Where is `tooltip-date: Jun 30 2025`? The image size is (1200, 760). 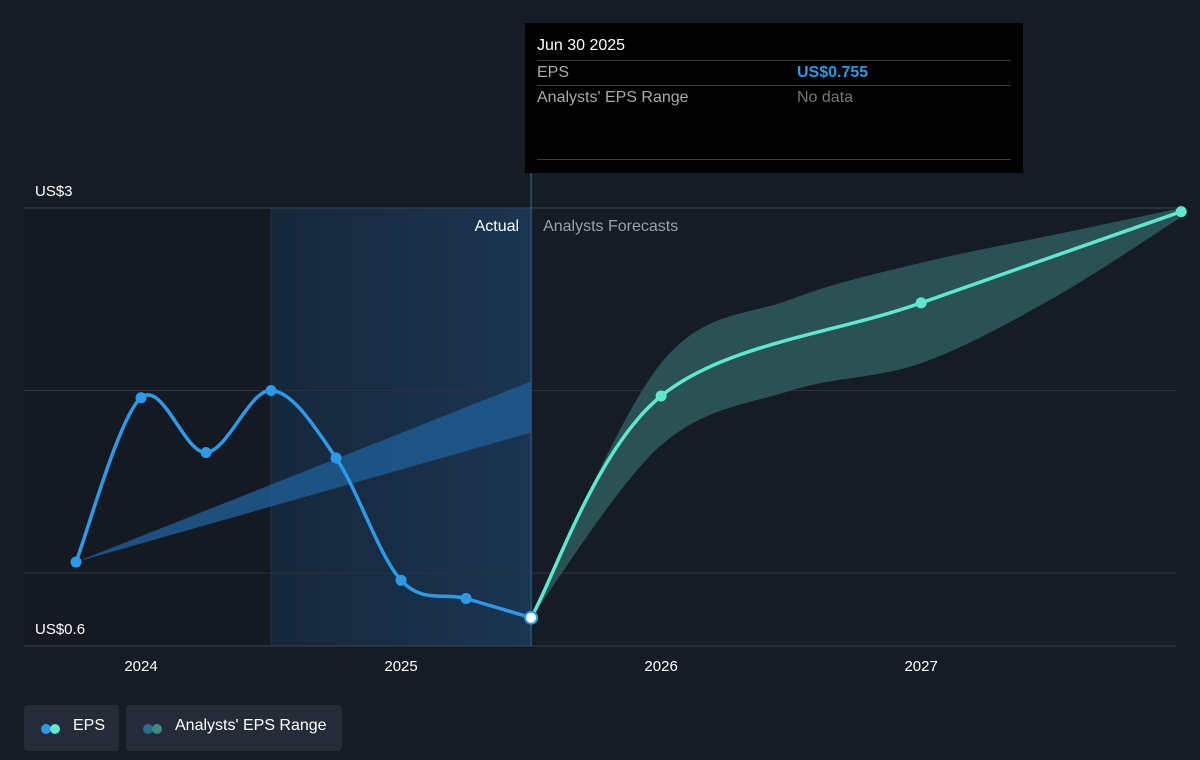 tooltip-date: Jun 30 2025 is located at coordinates (581, 45).